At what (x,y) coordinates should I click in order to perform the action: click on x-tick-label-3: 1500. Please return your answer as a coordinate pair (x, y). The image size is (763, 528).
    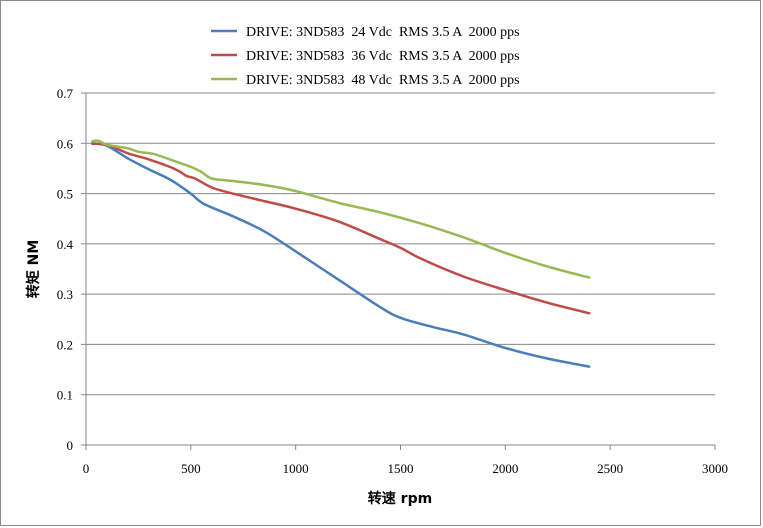
    Looking at the image, I should click on (401, 468).